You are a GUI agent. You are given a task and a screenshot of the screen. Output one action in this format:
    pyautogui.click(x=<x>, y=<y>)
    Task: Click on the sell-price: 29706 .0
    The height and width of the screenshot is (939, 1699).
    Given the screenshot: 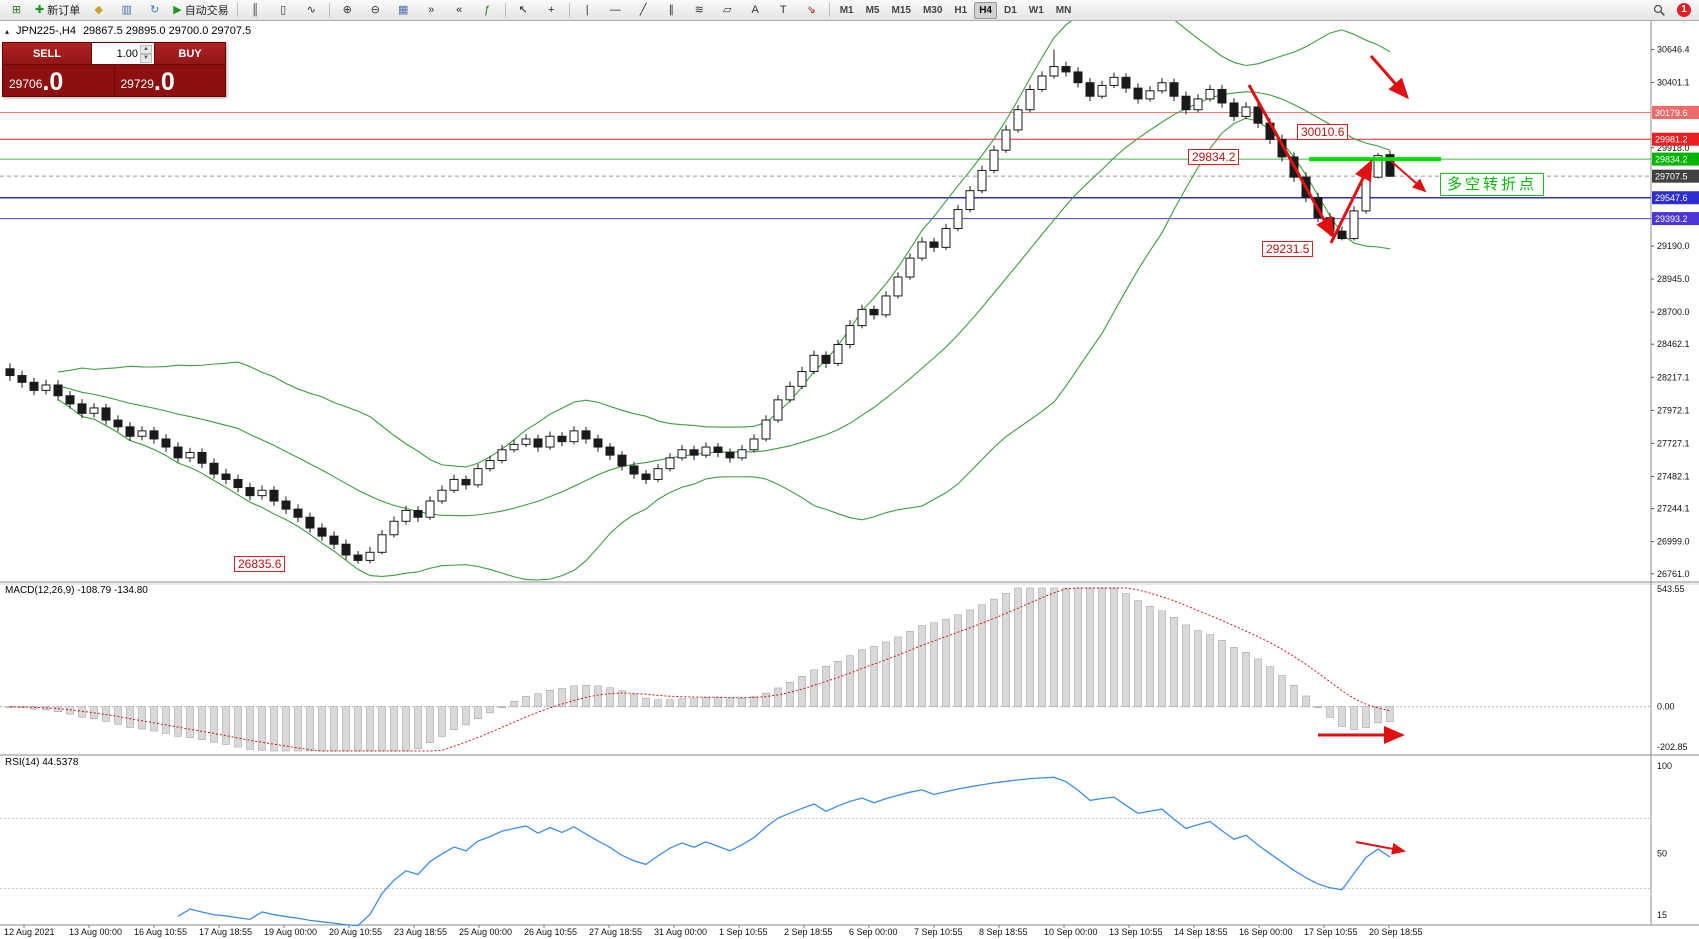 What is the action you would take?
    pyautogui.click(x=58, y=80)
    